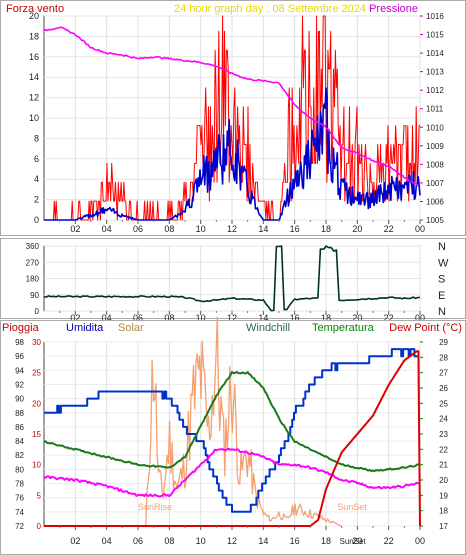 This screenshot has width=466, height=555. I want to click on p2-xtick-label: 00, so click(420, 318).